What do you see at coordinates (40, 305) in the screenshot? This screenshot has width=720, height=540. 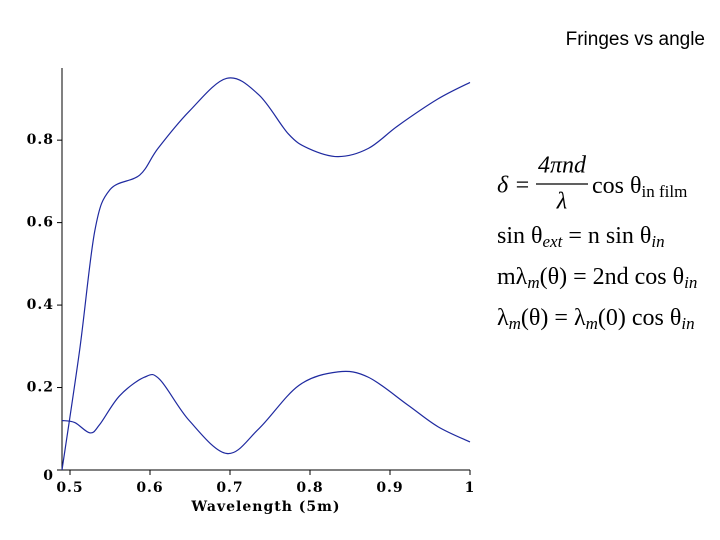 I see `y-tick-label: 0.4` at bounding box center [40, 305].